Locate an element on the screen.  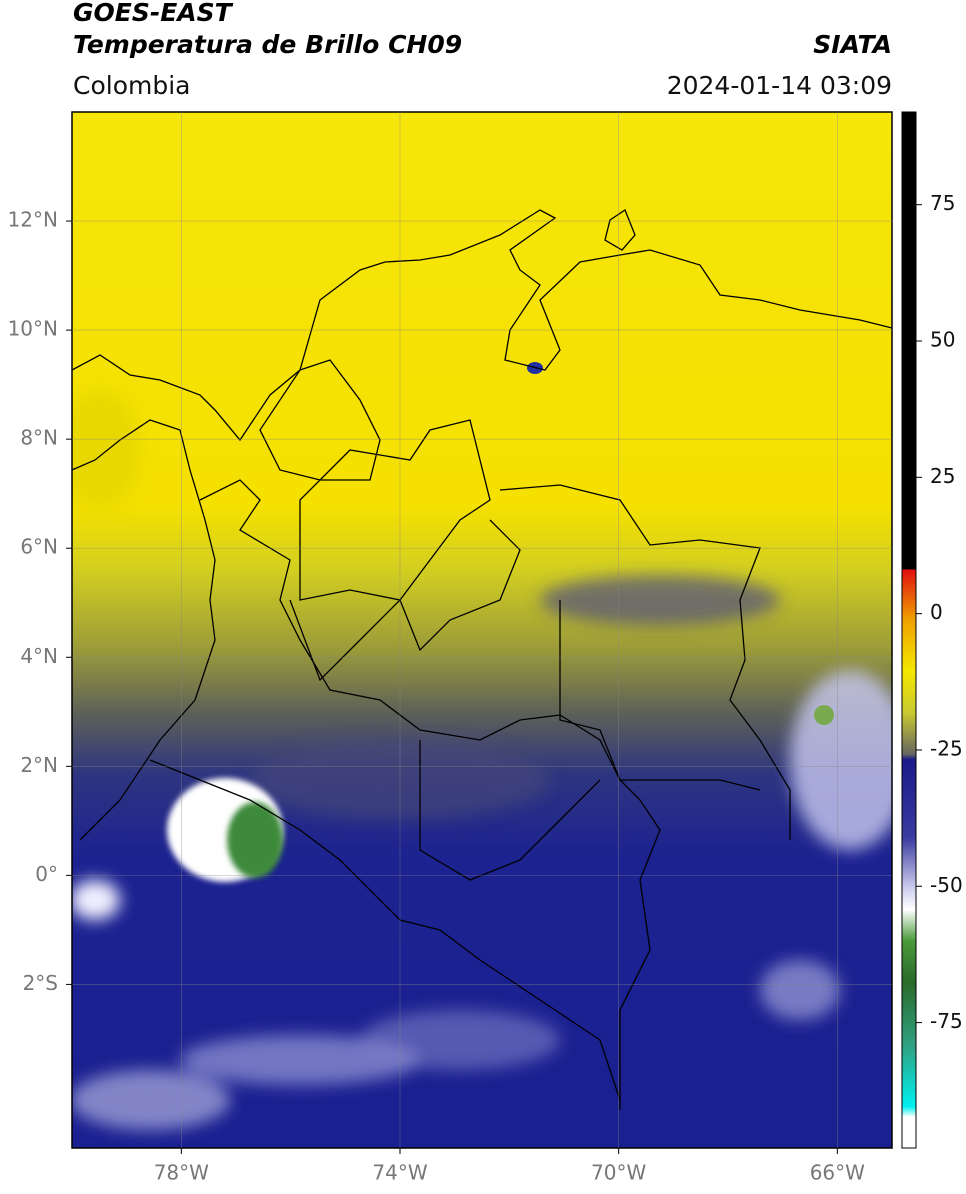
product: Temperatura de Brillo CH09 is located at coordinates (267, 44).